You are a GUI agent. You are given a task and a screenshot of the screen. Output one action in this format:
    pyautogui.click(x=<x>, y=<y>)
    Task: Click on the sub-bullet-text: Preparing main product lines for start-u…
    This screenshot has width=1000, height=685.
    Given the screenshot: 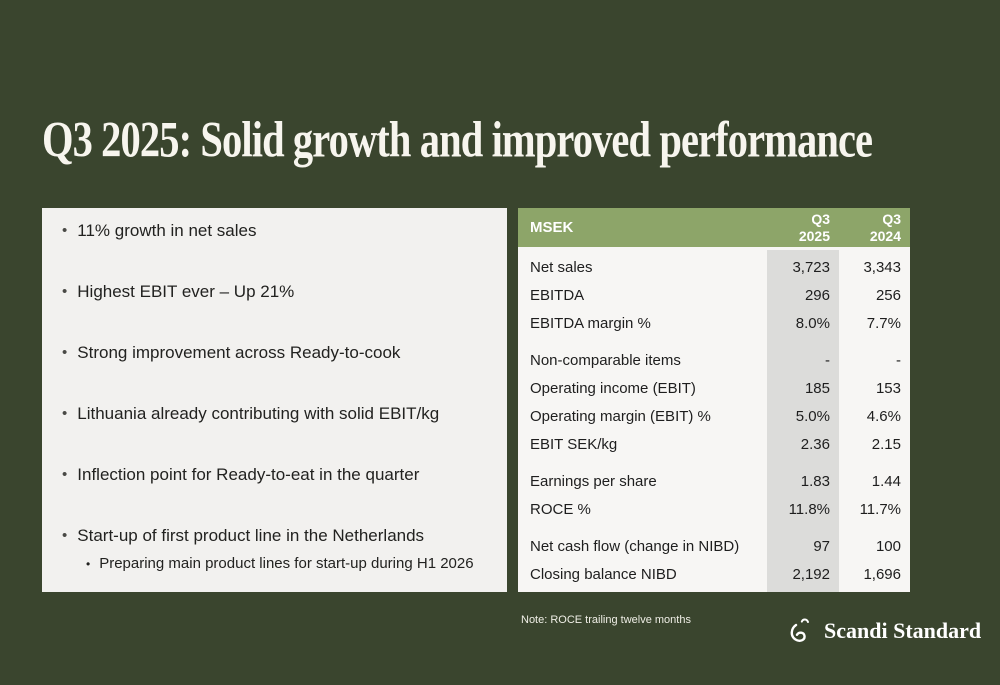 What is the action you would take?
    pyautogui.click(x=286, y=563)
    